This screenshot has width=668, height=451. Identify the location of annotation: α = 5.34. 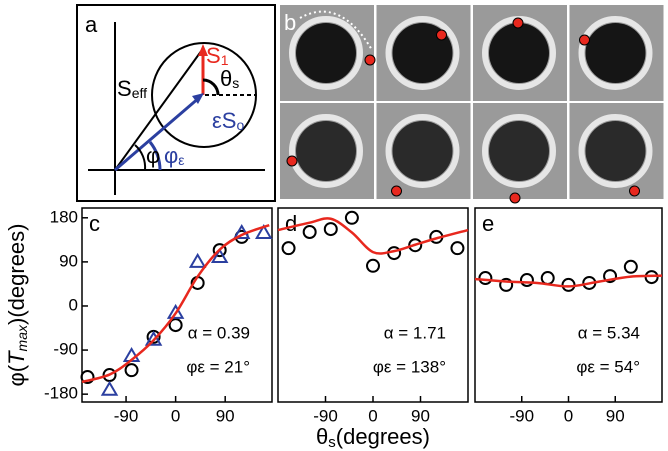
(609, 332).